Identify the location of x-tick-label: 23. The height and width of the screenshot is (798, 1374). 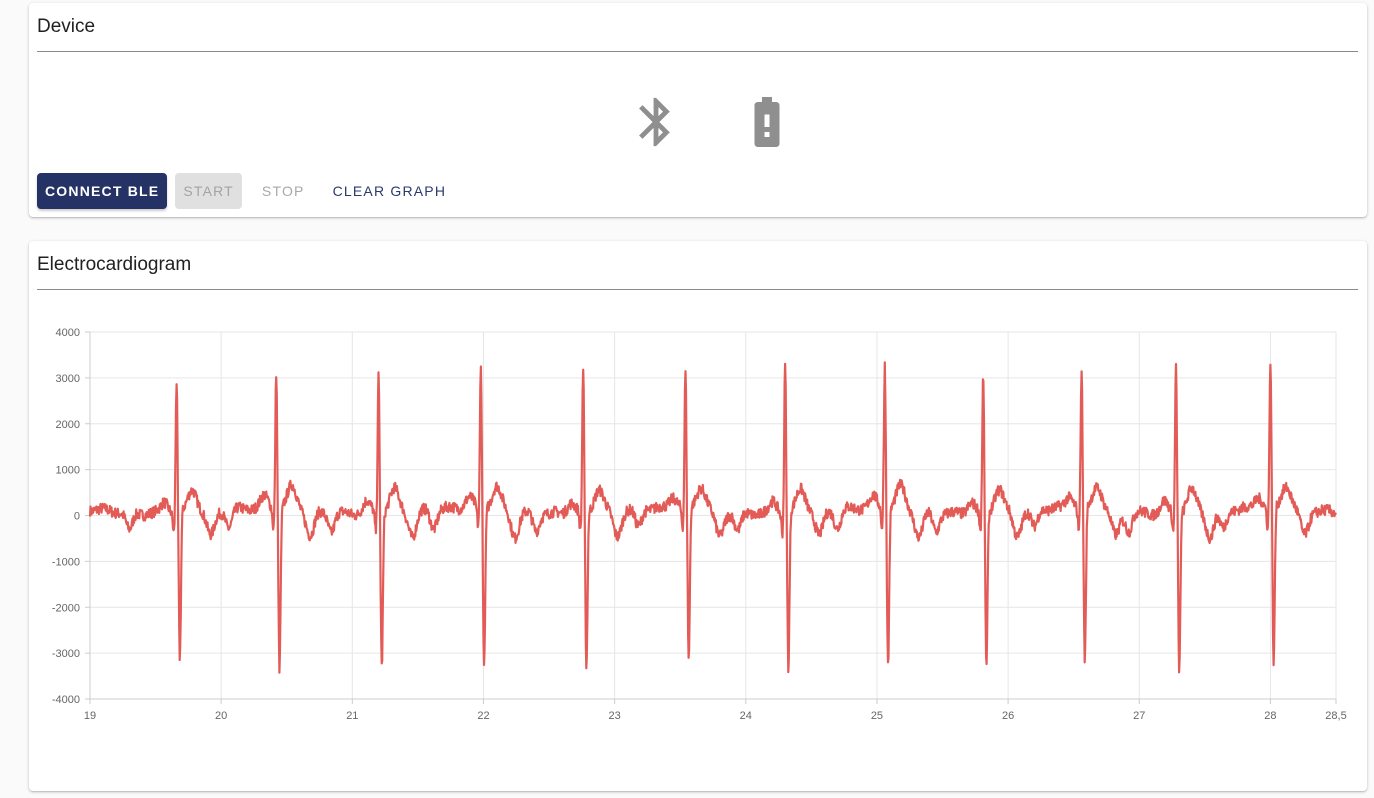
(615, 716).